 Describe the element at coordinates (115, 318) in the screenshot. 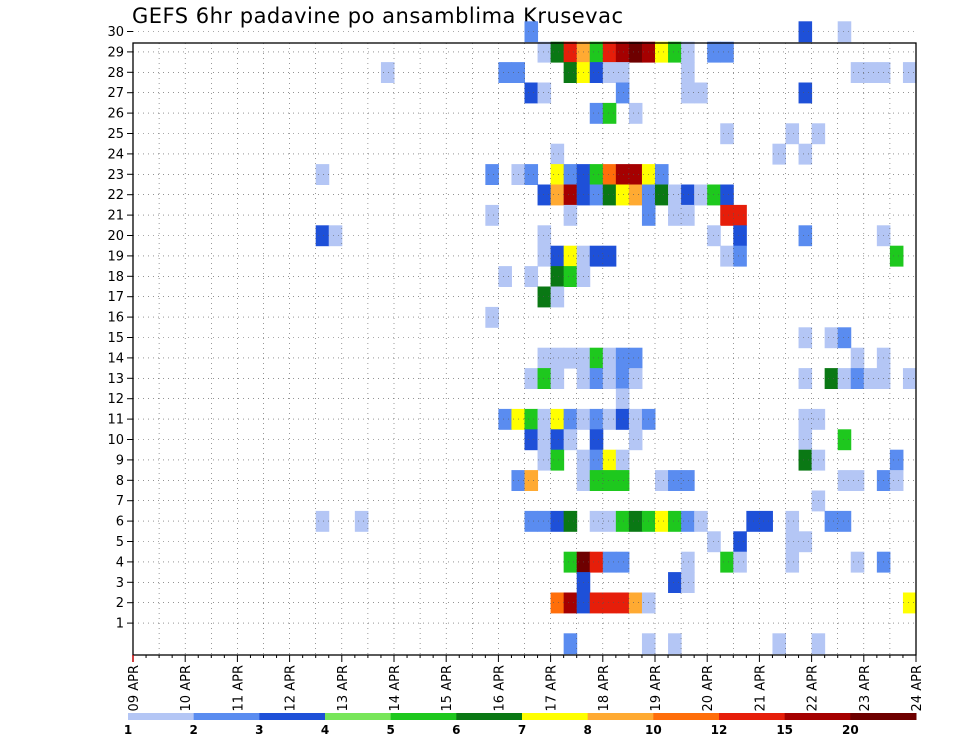

I see `y-tick-label: 16` at that location.